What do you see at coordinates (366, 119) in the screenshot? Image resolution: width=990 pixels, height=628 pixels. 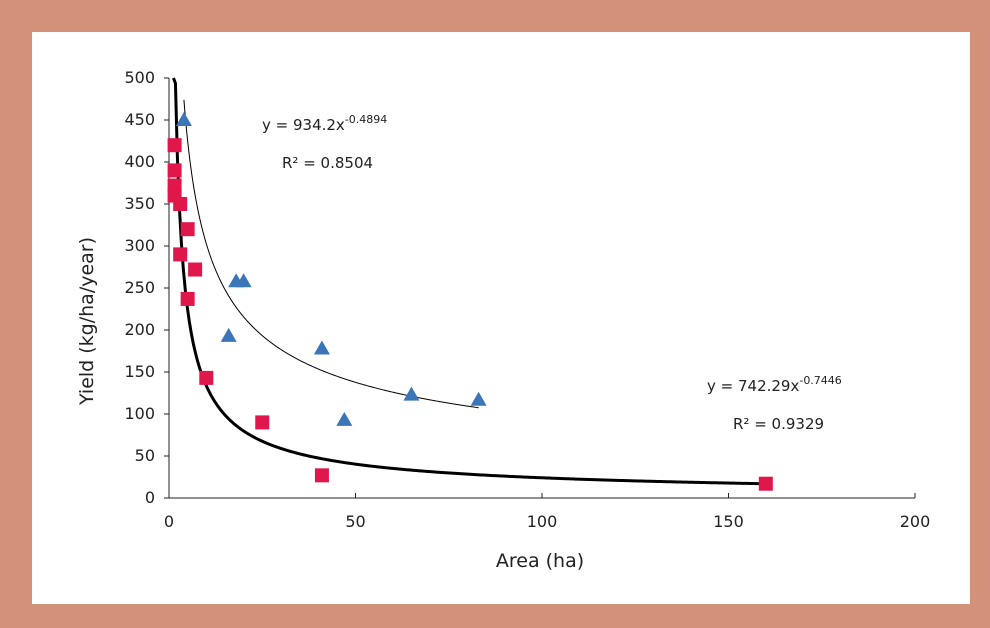 I see `equation-series-1-exponent: -0.4894` at bounding box center [366, 119].